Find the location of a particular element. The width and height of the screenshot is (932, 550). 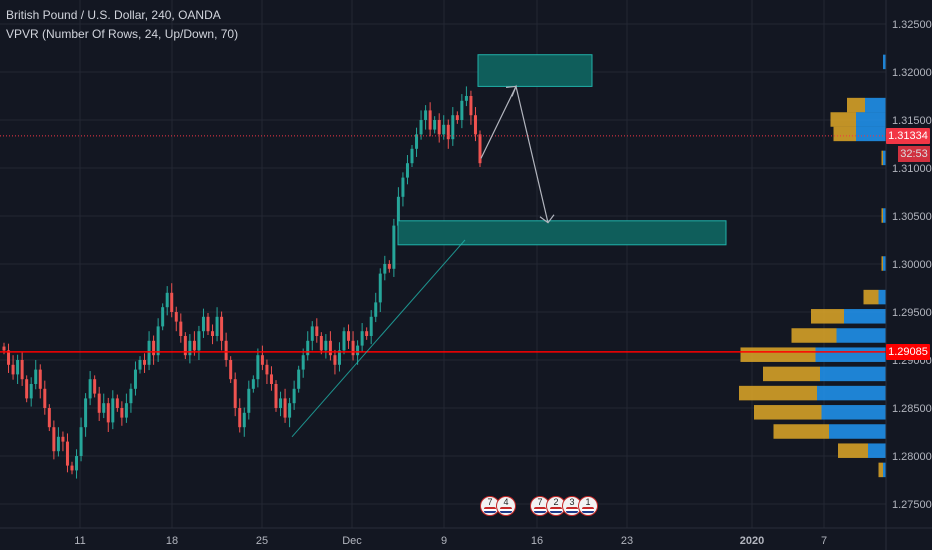

indicator-title: VPVR (Number Of Rows, 24, Up/Down, 70) is located at coordinates (122, 34).